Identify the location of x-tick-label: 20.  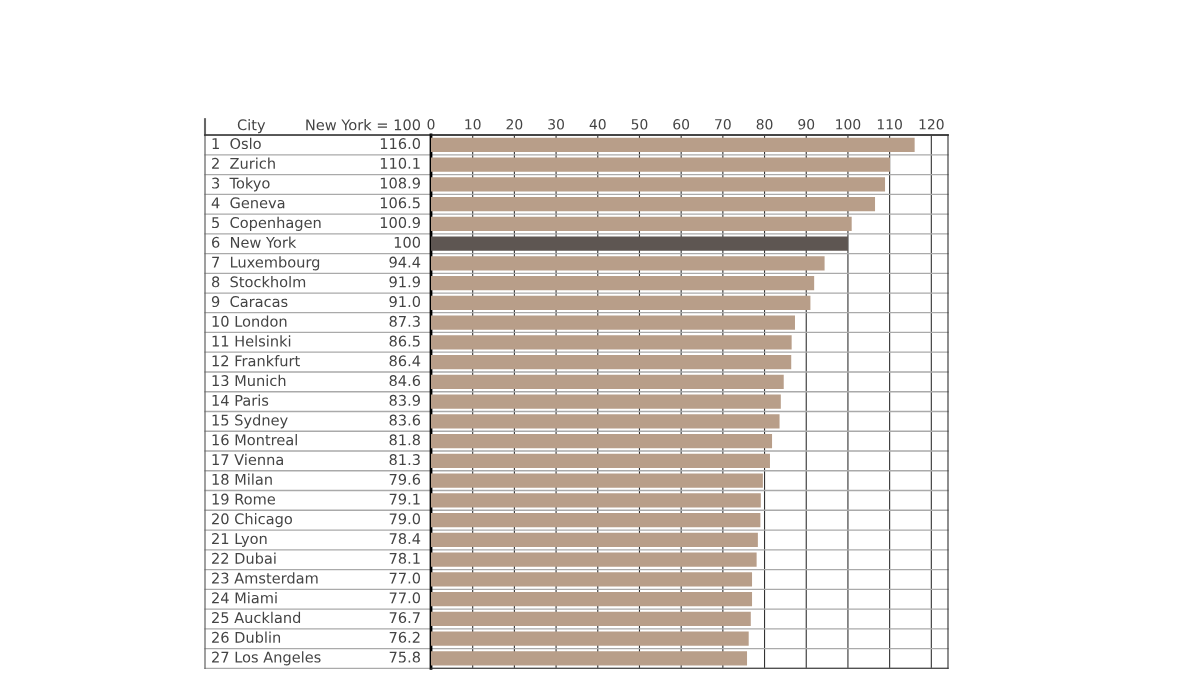
(514, 124).